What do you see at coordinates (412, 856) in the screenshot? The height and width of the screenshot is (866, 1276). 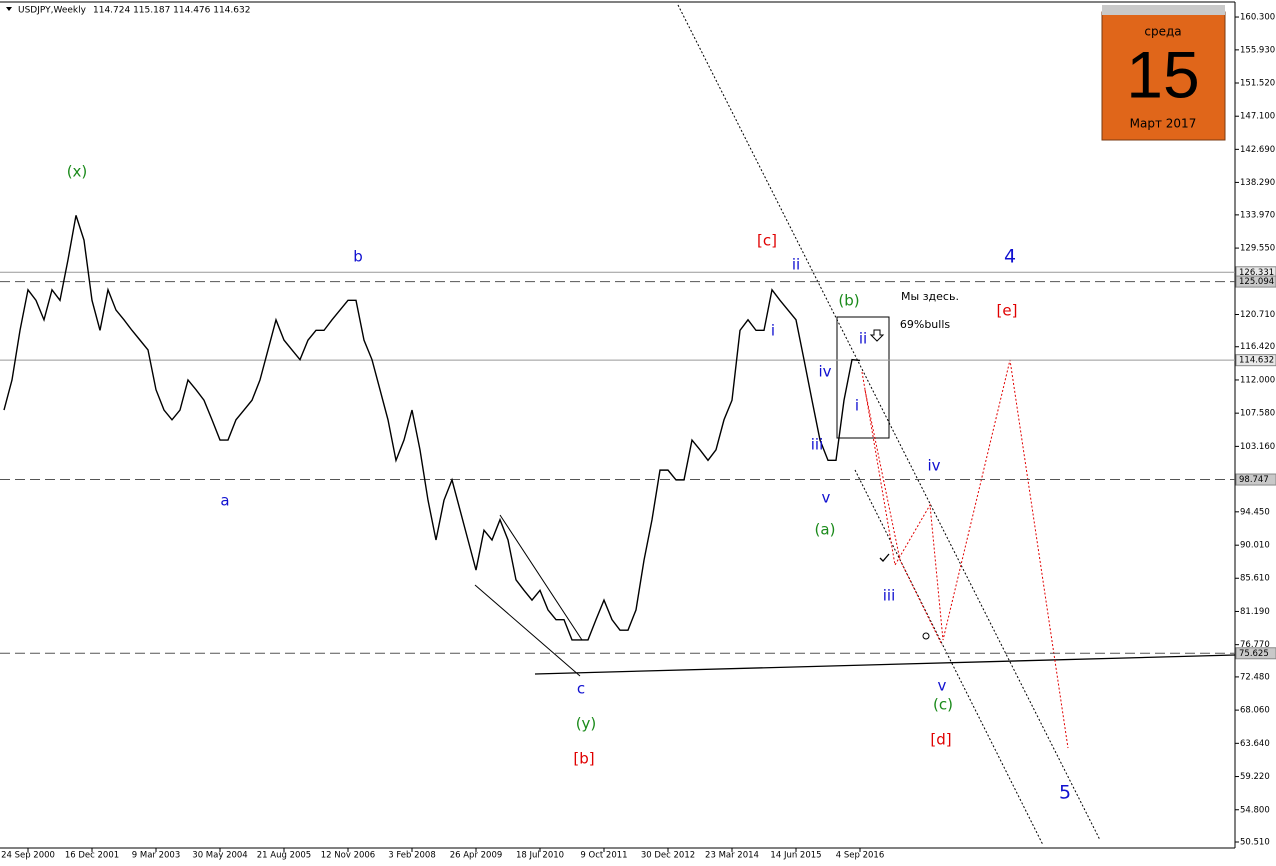 I see `x-tick-label: 3 Feb 2008` at bounding box center [412, 856].